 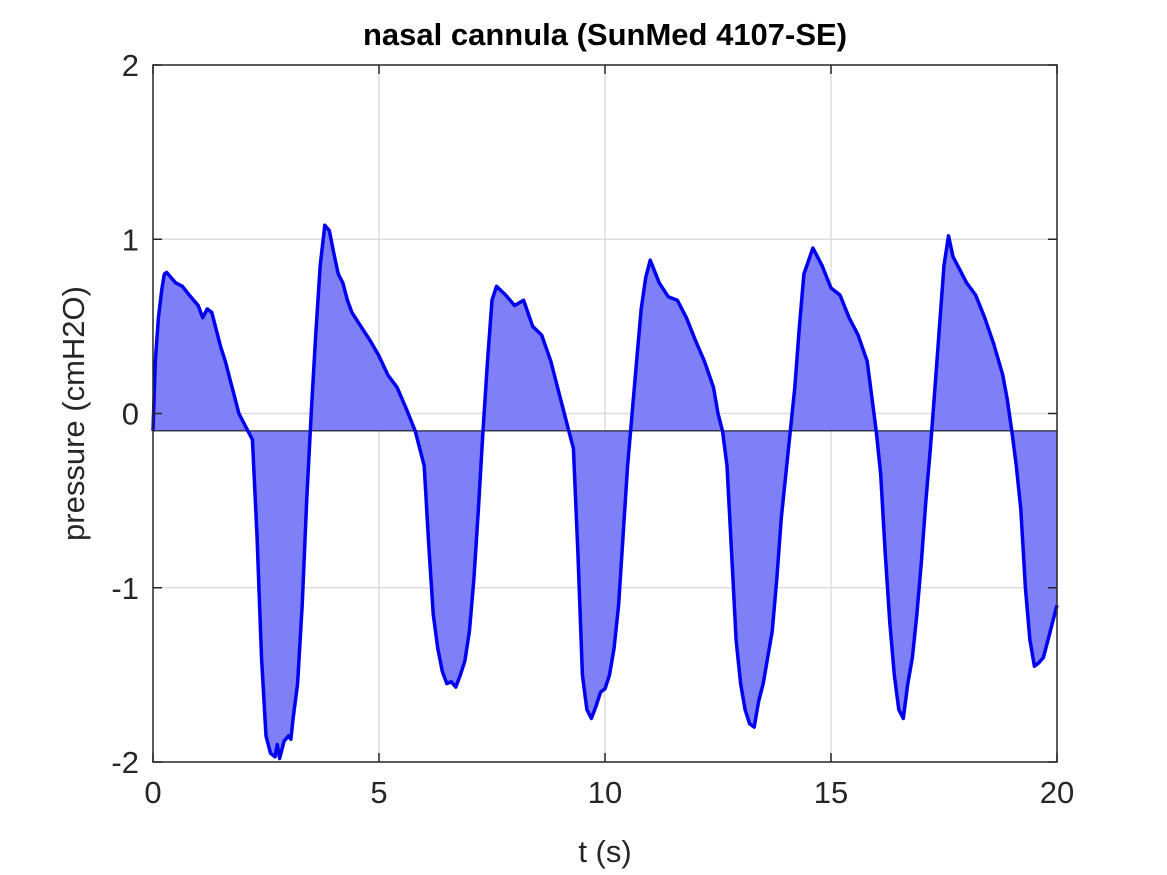 I want to click on x-tick-label: 0, so click(x=152, y=792).